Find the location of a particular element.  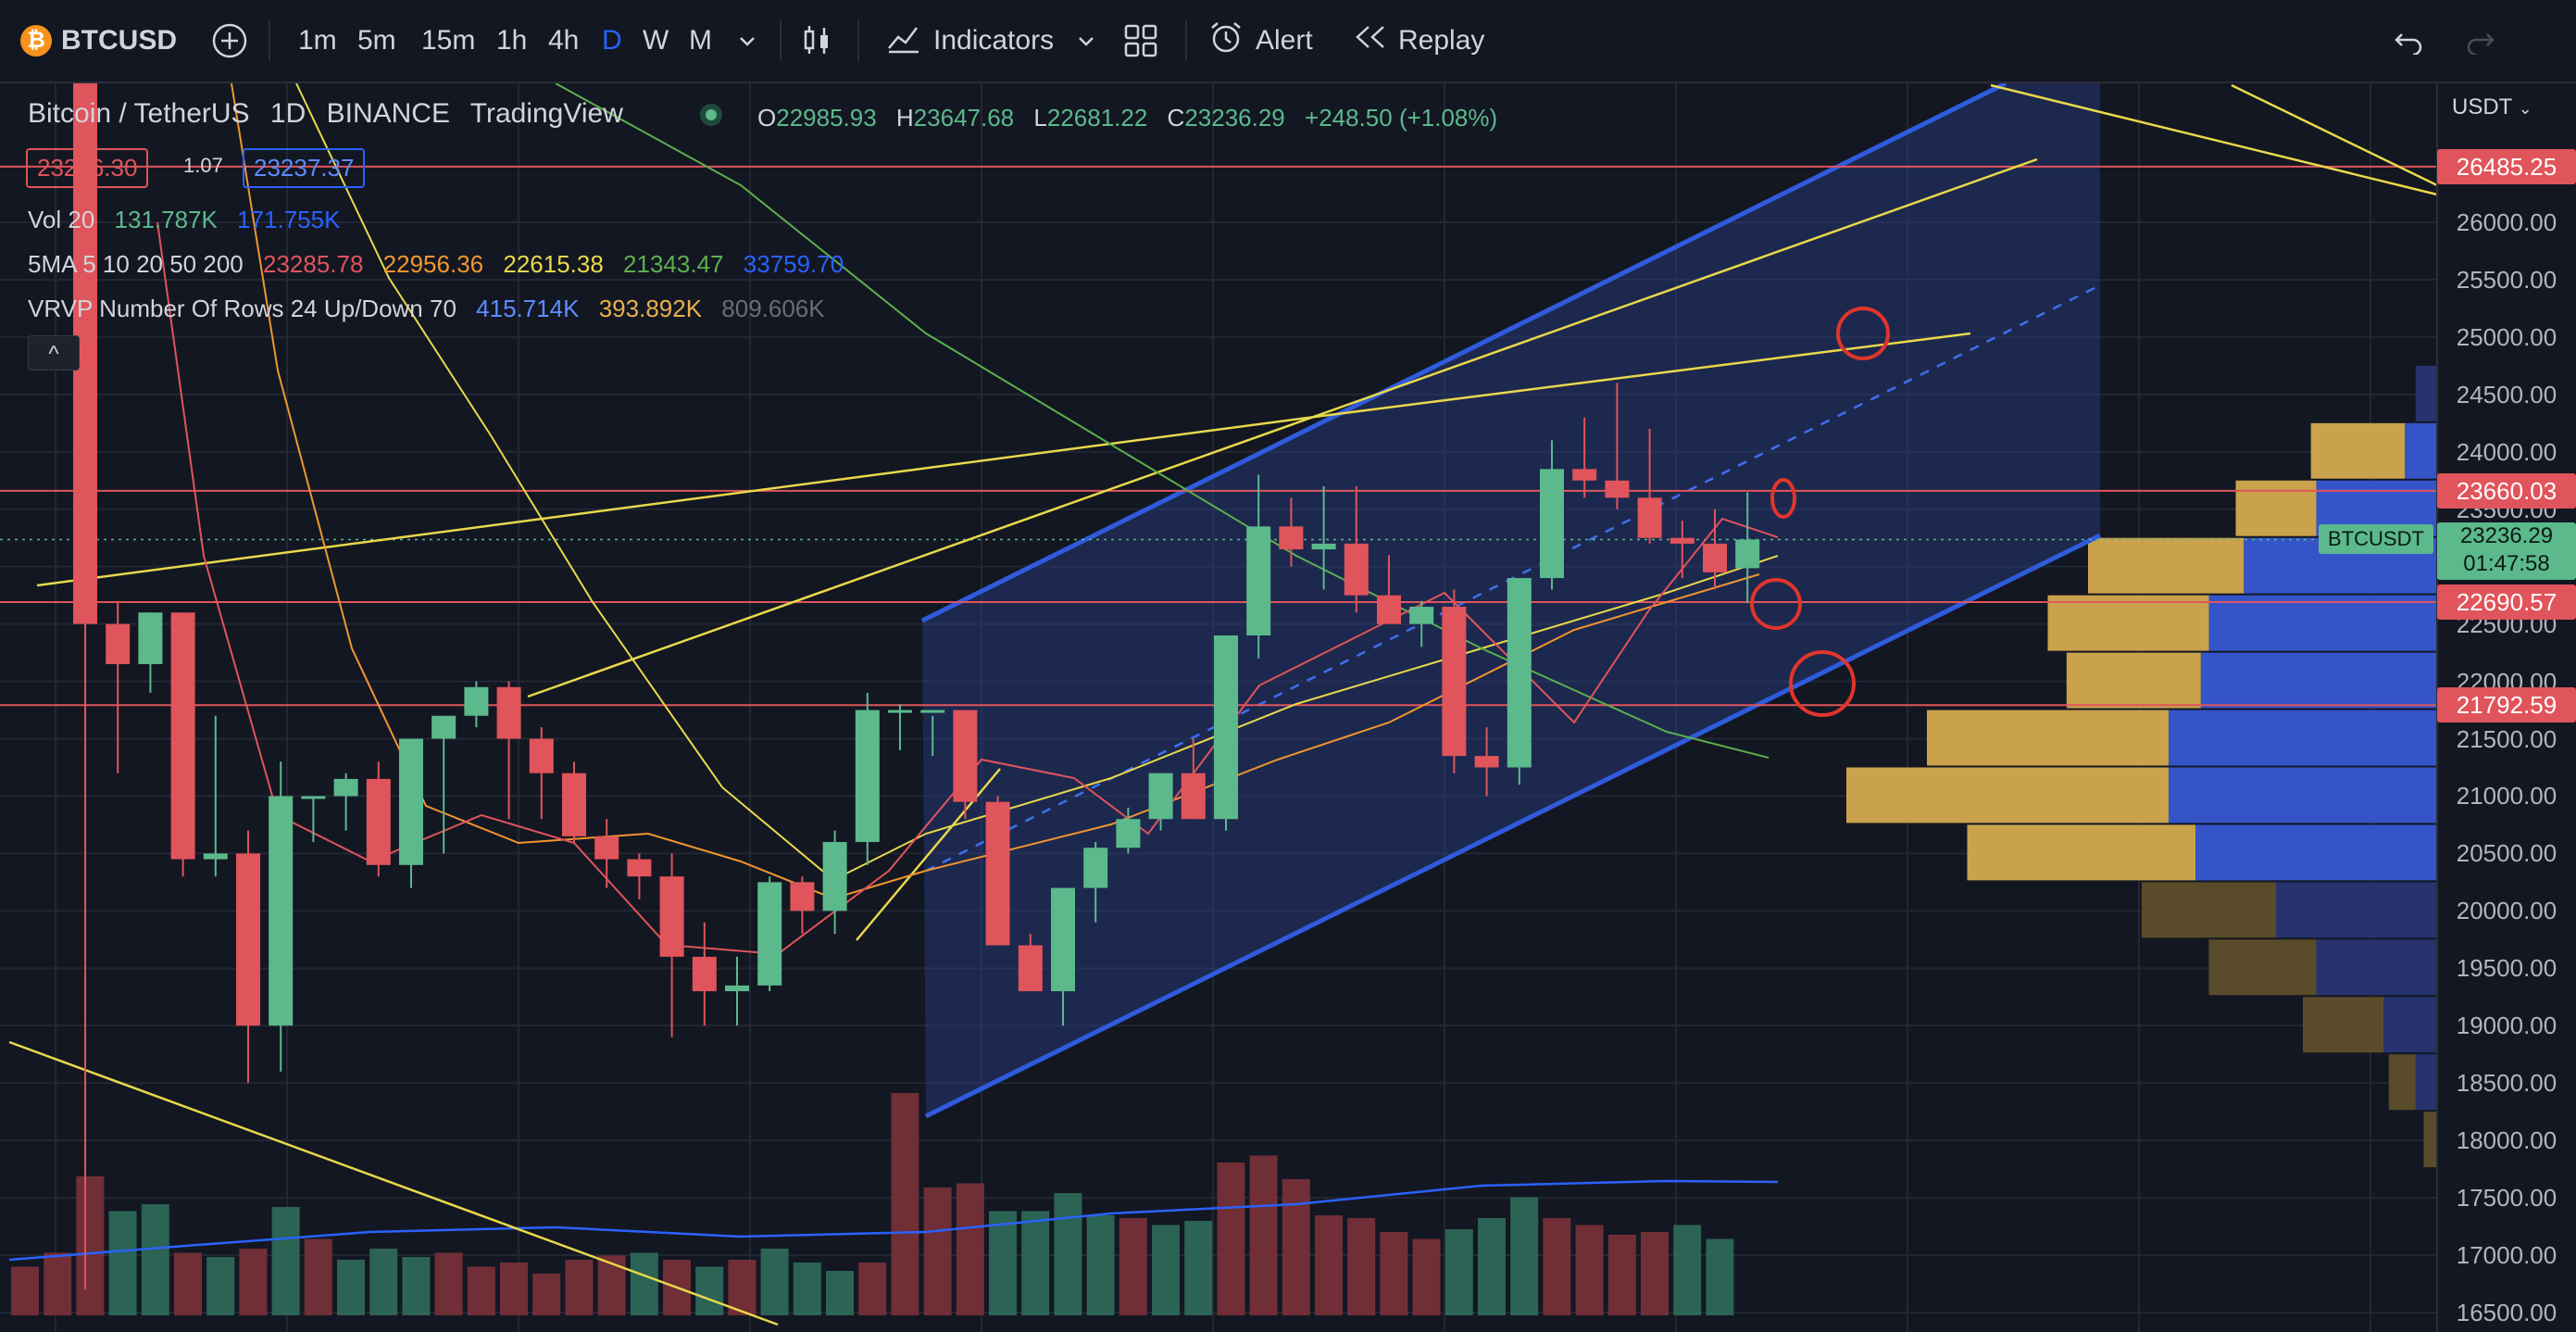

timeframe-5m: 5m is located at coordinates (376, 40).